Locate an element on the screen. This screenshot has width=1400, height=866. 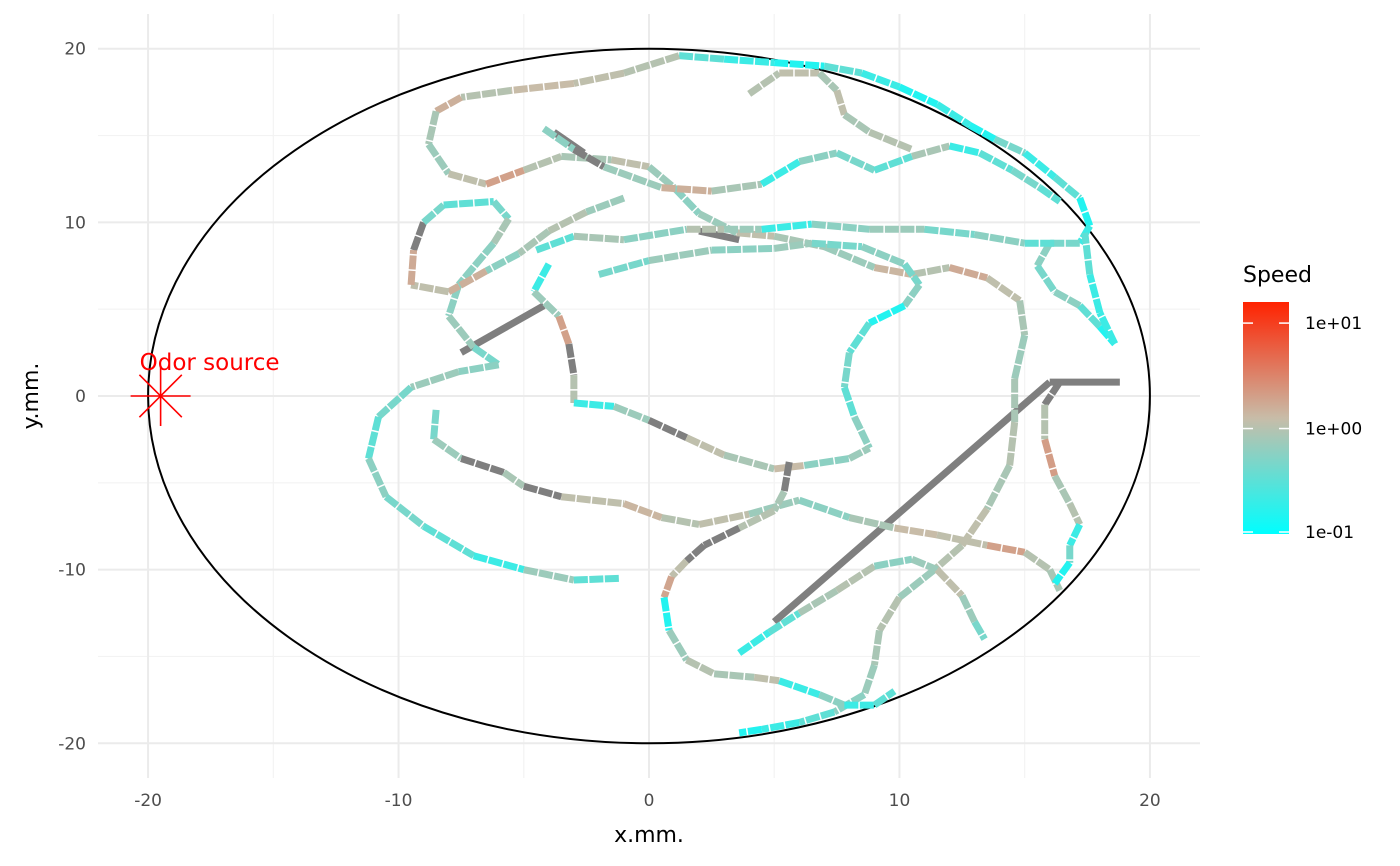
y-tick-label: -20 is located at coordinates (72, 744).